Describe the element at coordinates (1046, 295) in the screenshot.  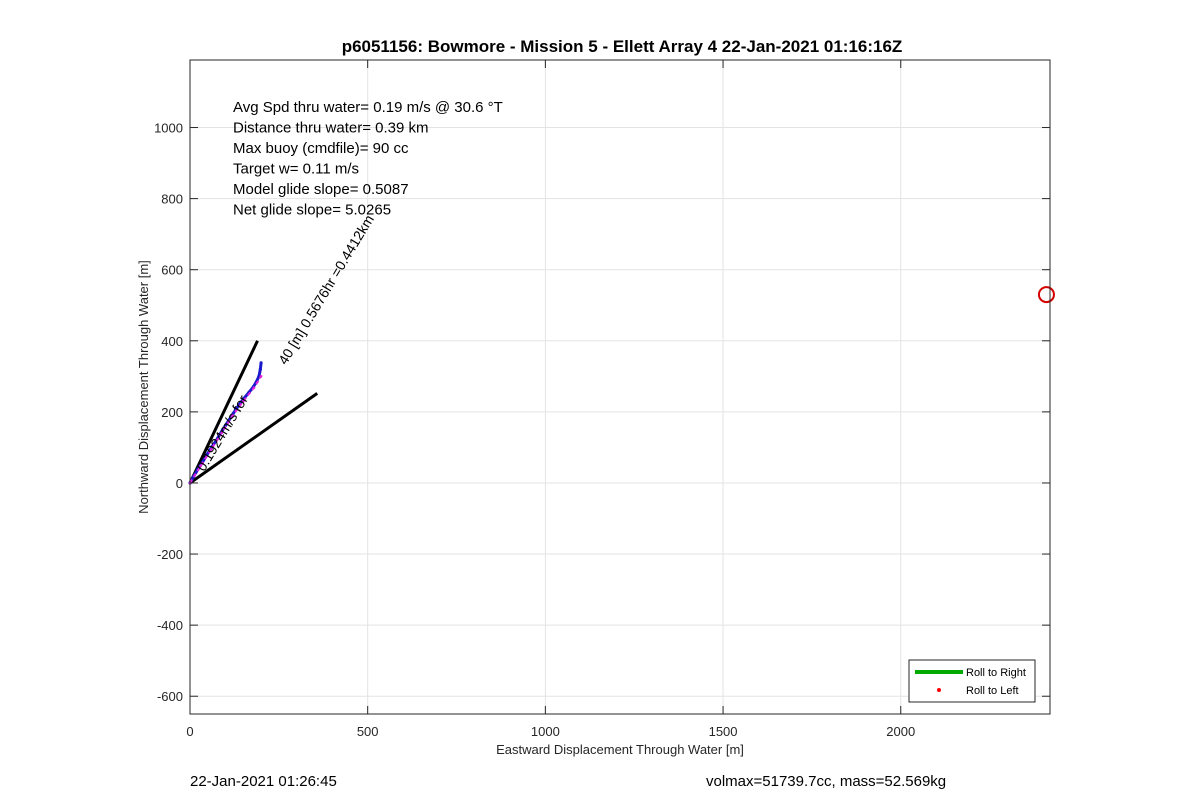
I see `target-marker` at that location.